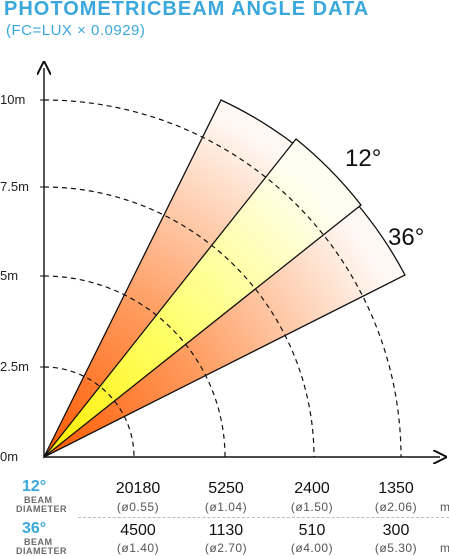  Describe the element at coordinates (226, 488) in the screenshot. I see `table-row-12-lux-2: 5250` at that location.